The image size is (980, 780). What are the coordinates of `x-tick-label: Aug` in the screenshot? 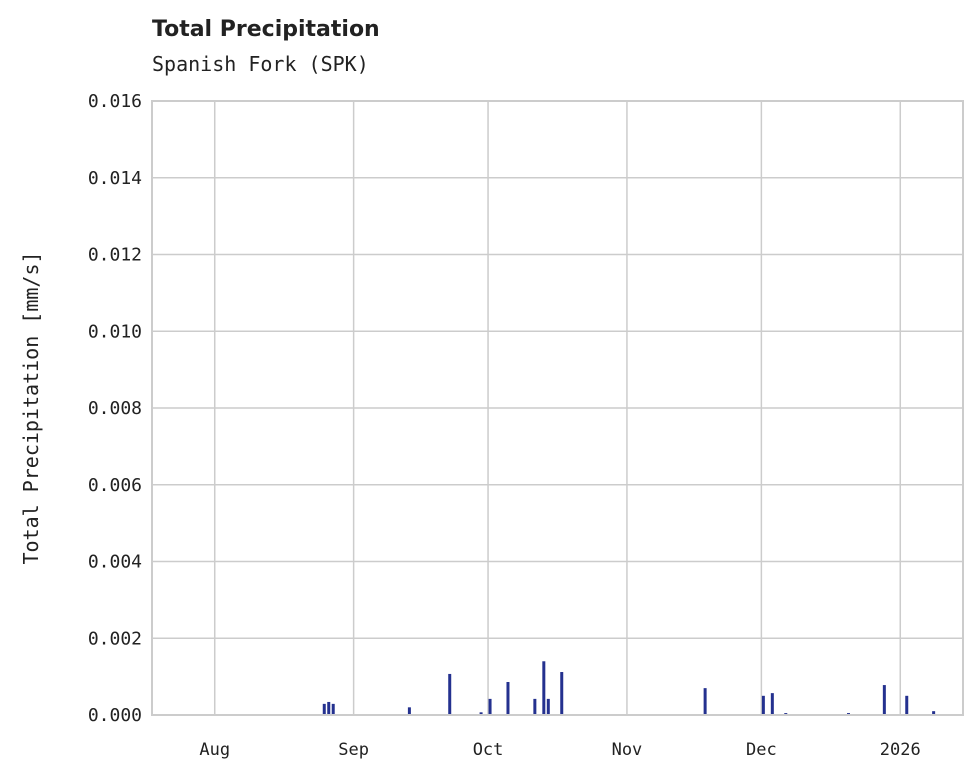 It's located at (214, 750).